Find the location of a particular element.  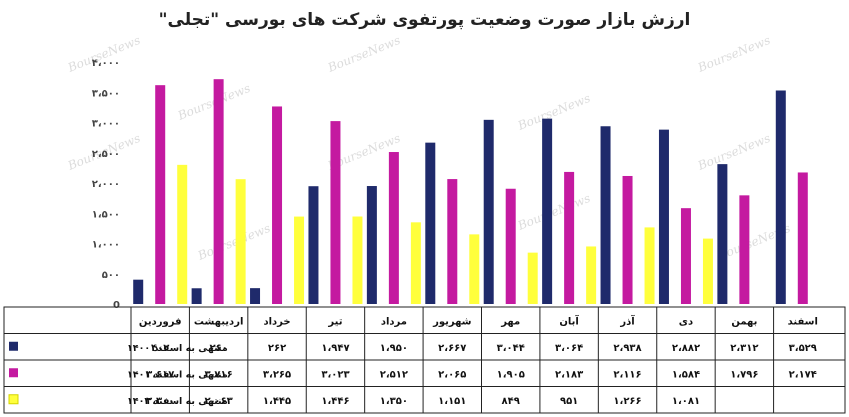

data-label: ۳،۰۴۴ is located at coordinates (511, 348).